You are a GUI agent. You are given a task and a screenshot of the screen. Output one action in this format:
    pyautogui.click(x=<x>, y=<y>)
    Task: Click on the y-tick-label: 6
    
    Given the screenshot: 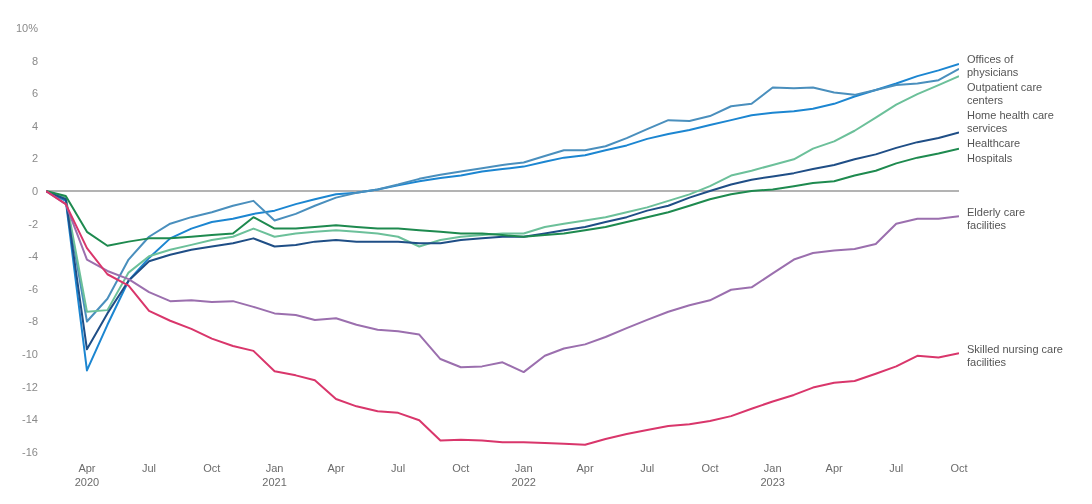 What is the action you would take?
    pyautogui.click(x=34, y=93)
    